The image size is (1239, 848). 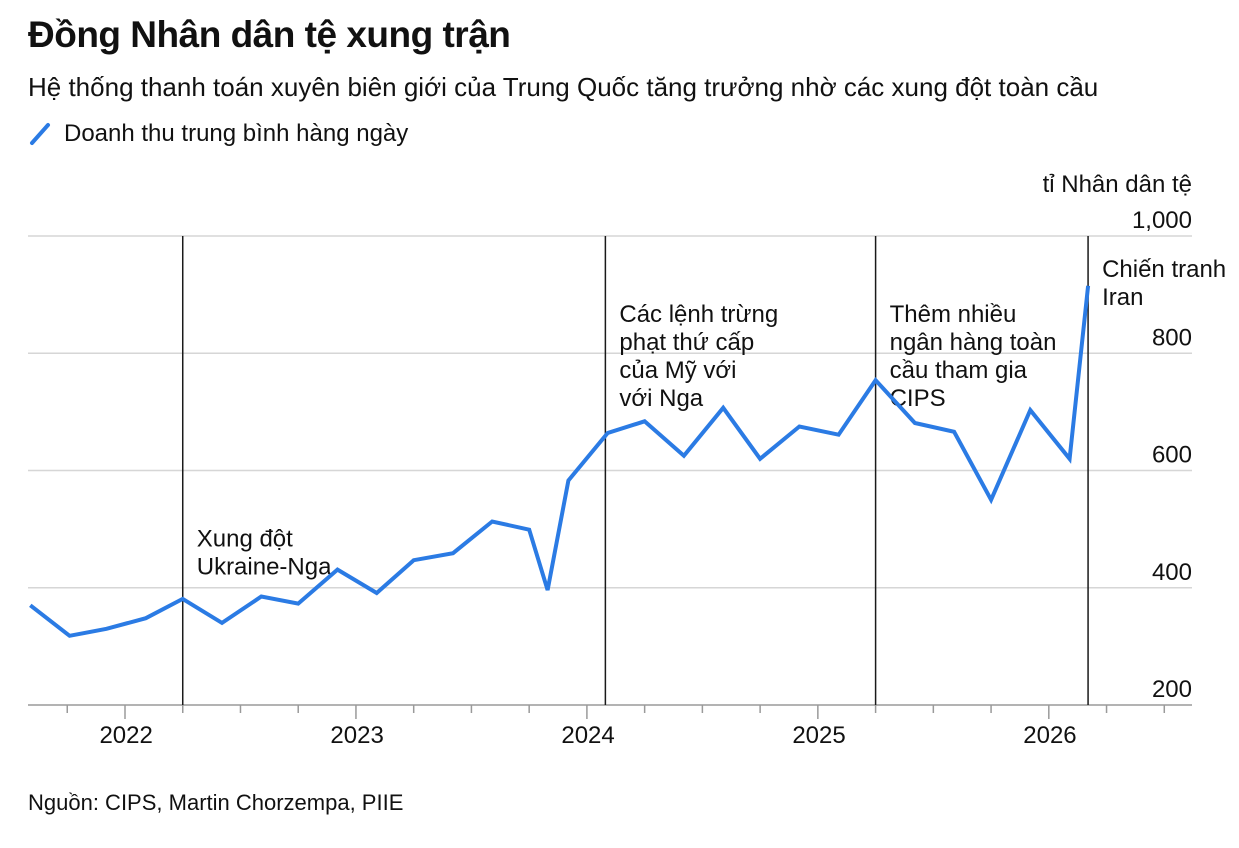 What do you see at coordinates (818, 735) in the screenshot?
I see `x-tick-label-2025: 2025` at bounding box center [818, 735].